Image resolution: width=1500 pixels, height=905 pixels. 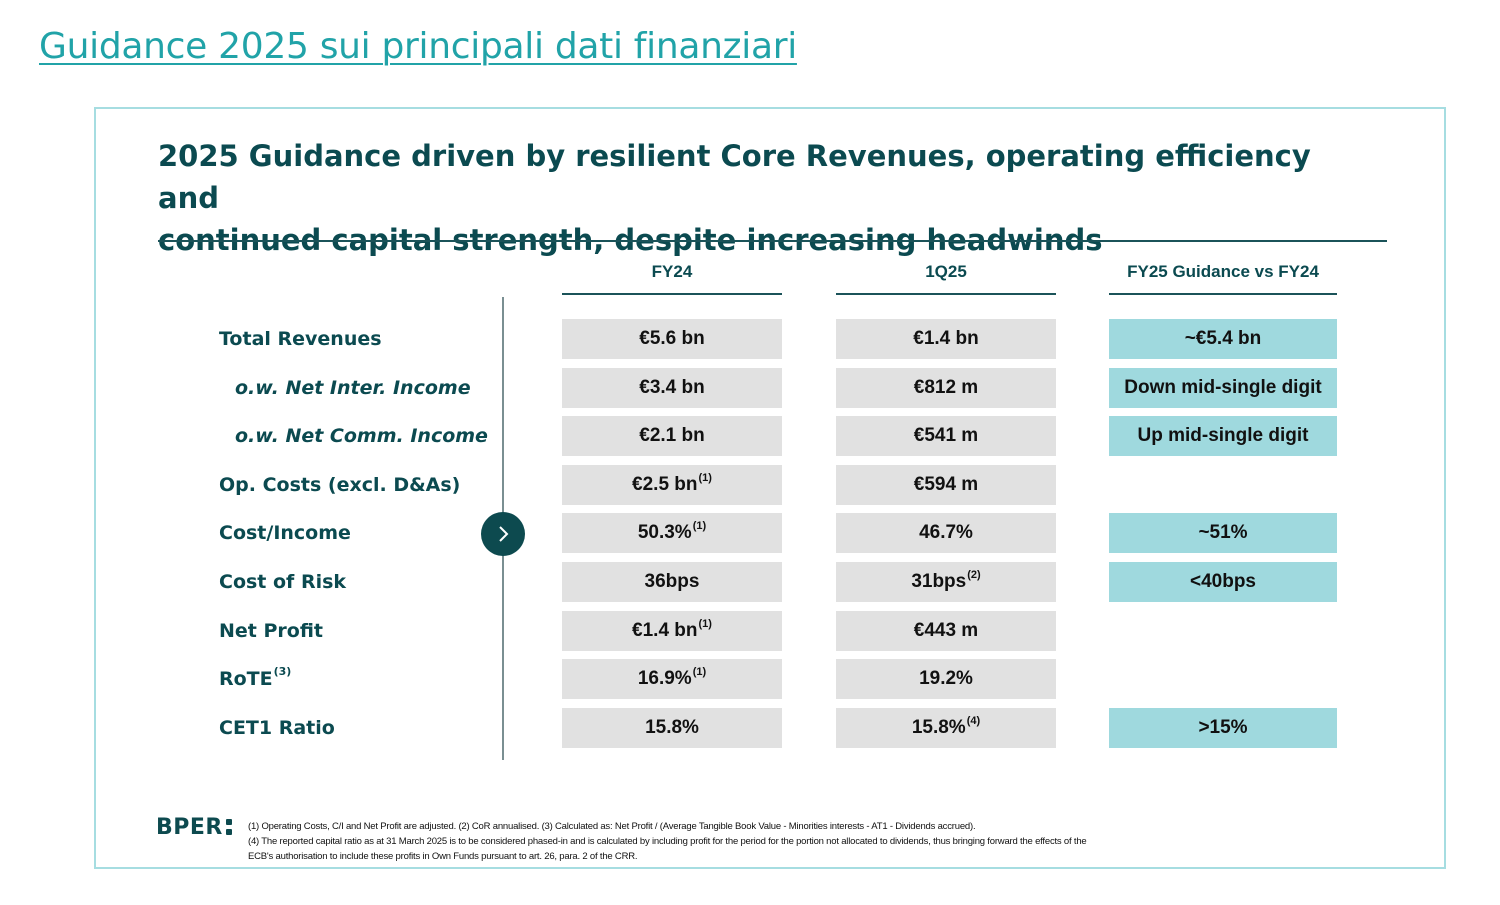 I want to click on cell-1q25: 19.2%, so click(x=946, y=679).